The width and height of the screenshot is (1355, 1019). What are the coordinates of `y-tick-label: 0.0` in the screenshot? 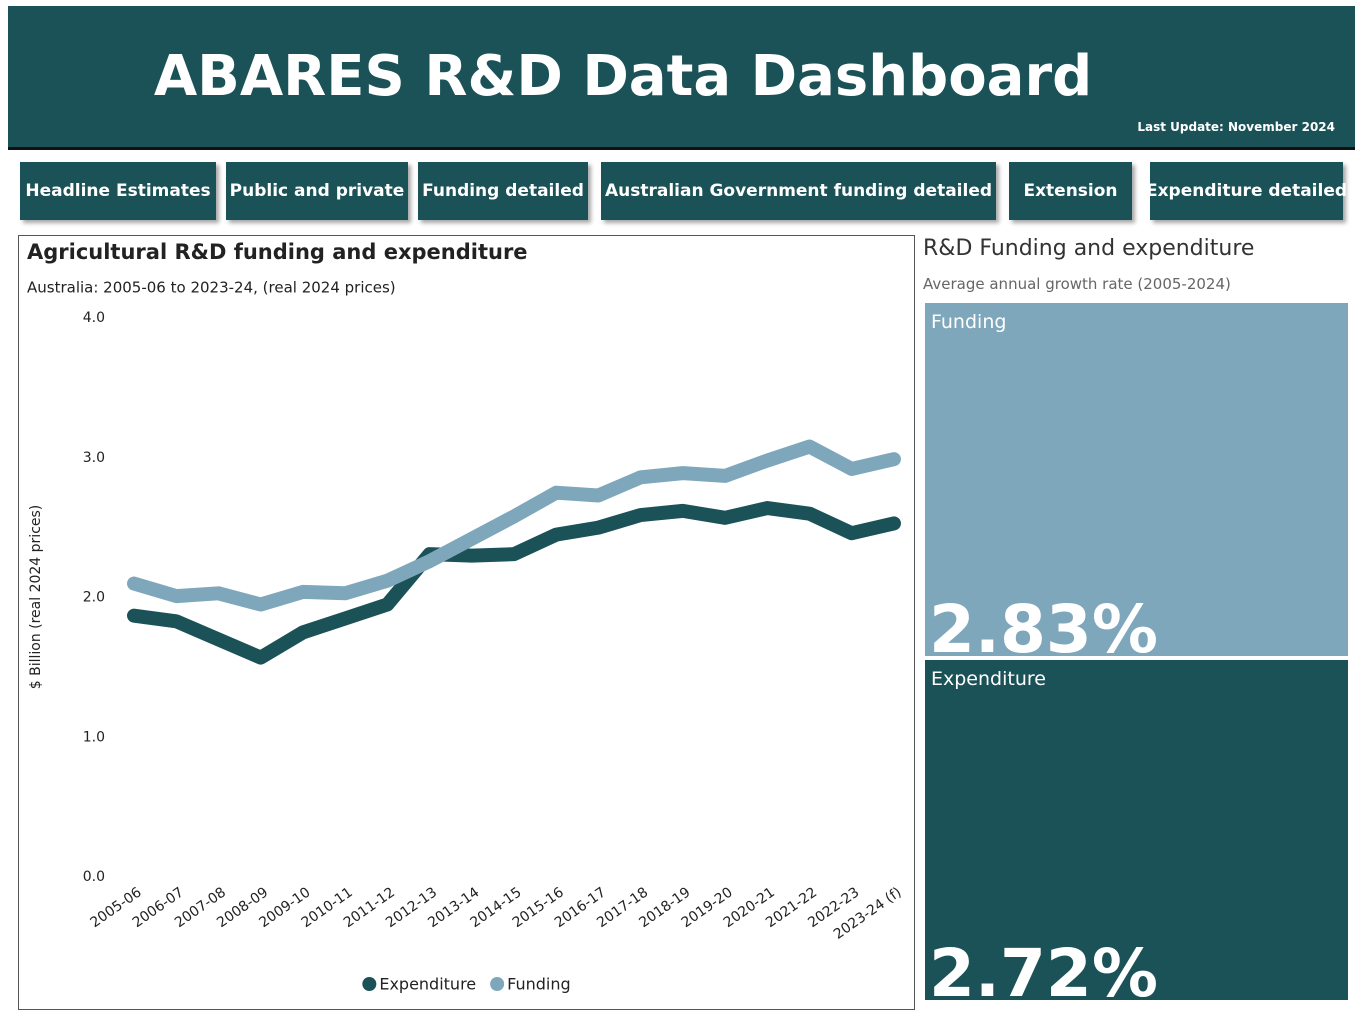 It's located at (94, 877).